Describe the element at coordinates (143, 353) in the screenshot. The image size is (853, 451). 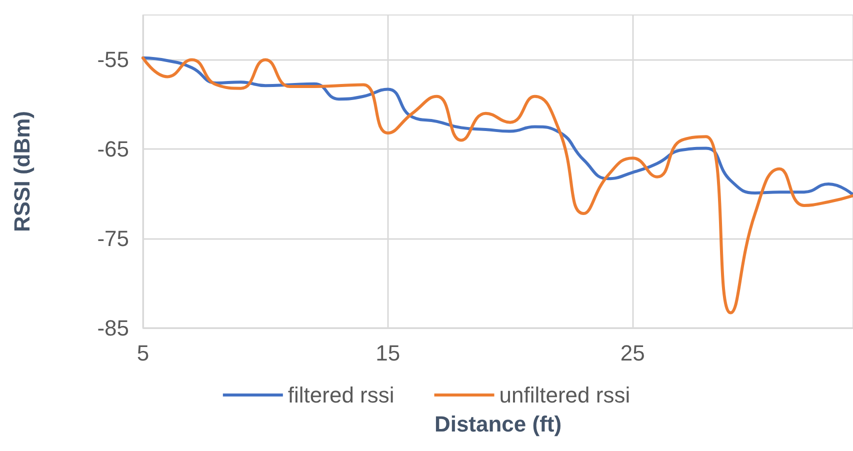
I see `x-tick-label: 5` at that location.